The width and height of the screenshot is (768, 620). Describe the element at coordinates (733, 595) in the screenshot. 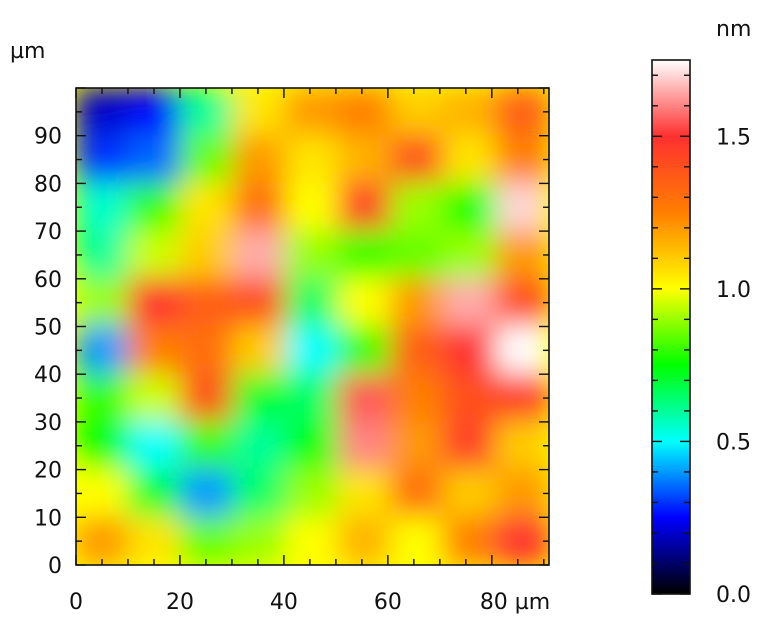

I see `colorbar-tick-label: 0.0` at that location.